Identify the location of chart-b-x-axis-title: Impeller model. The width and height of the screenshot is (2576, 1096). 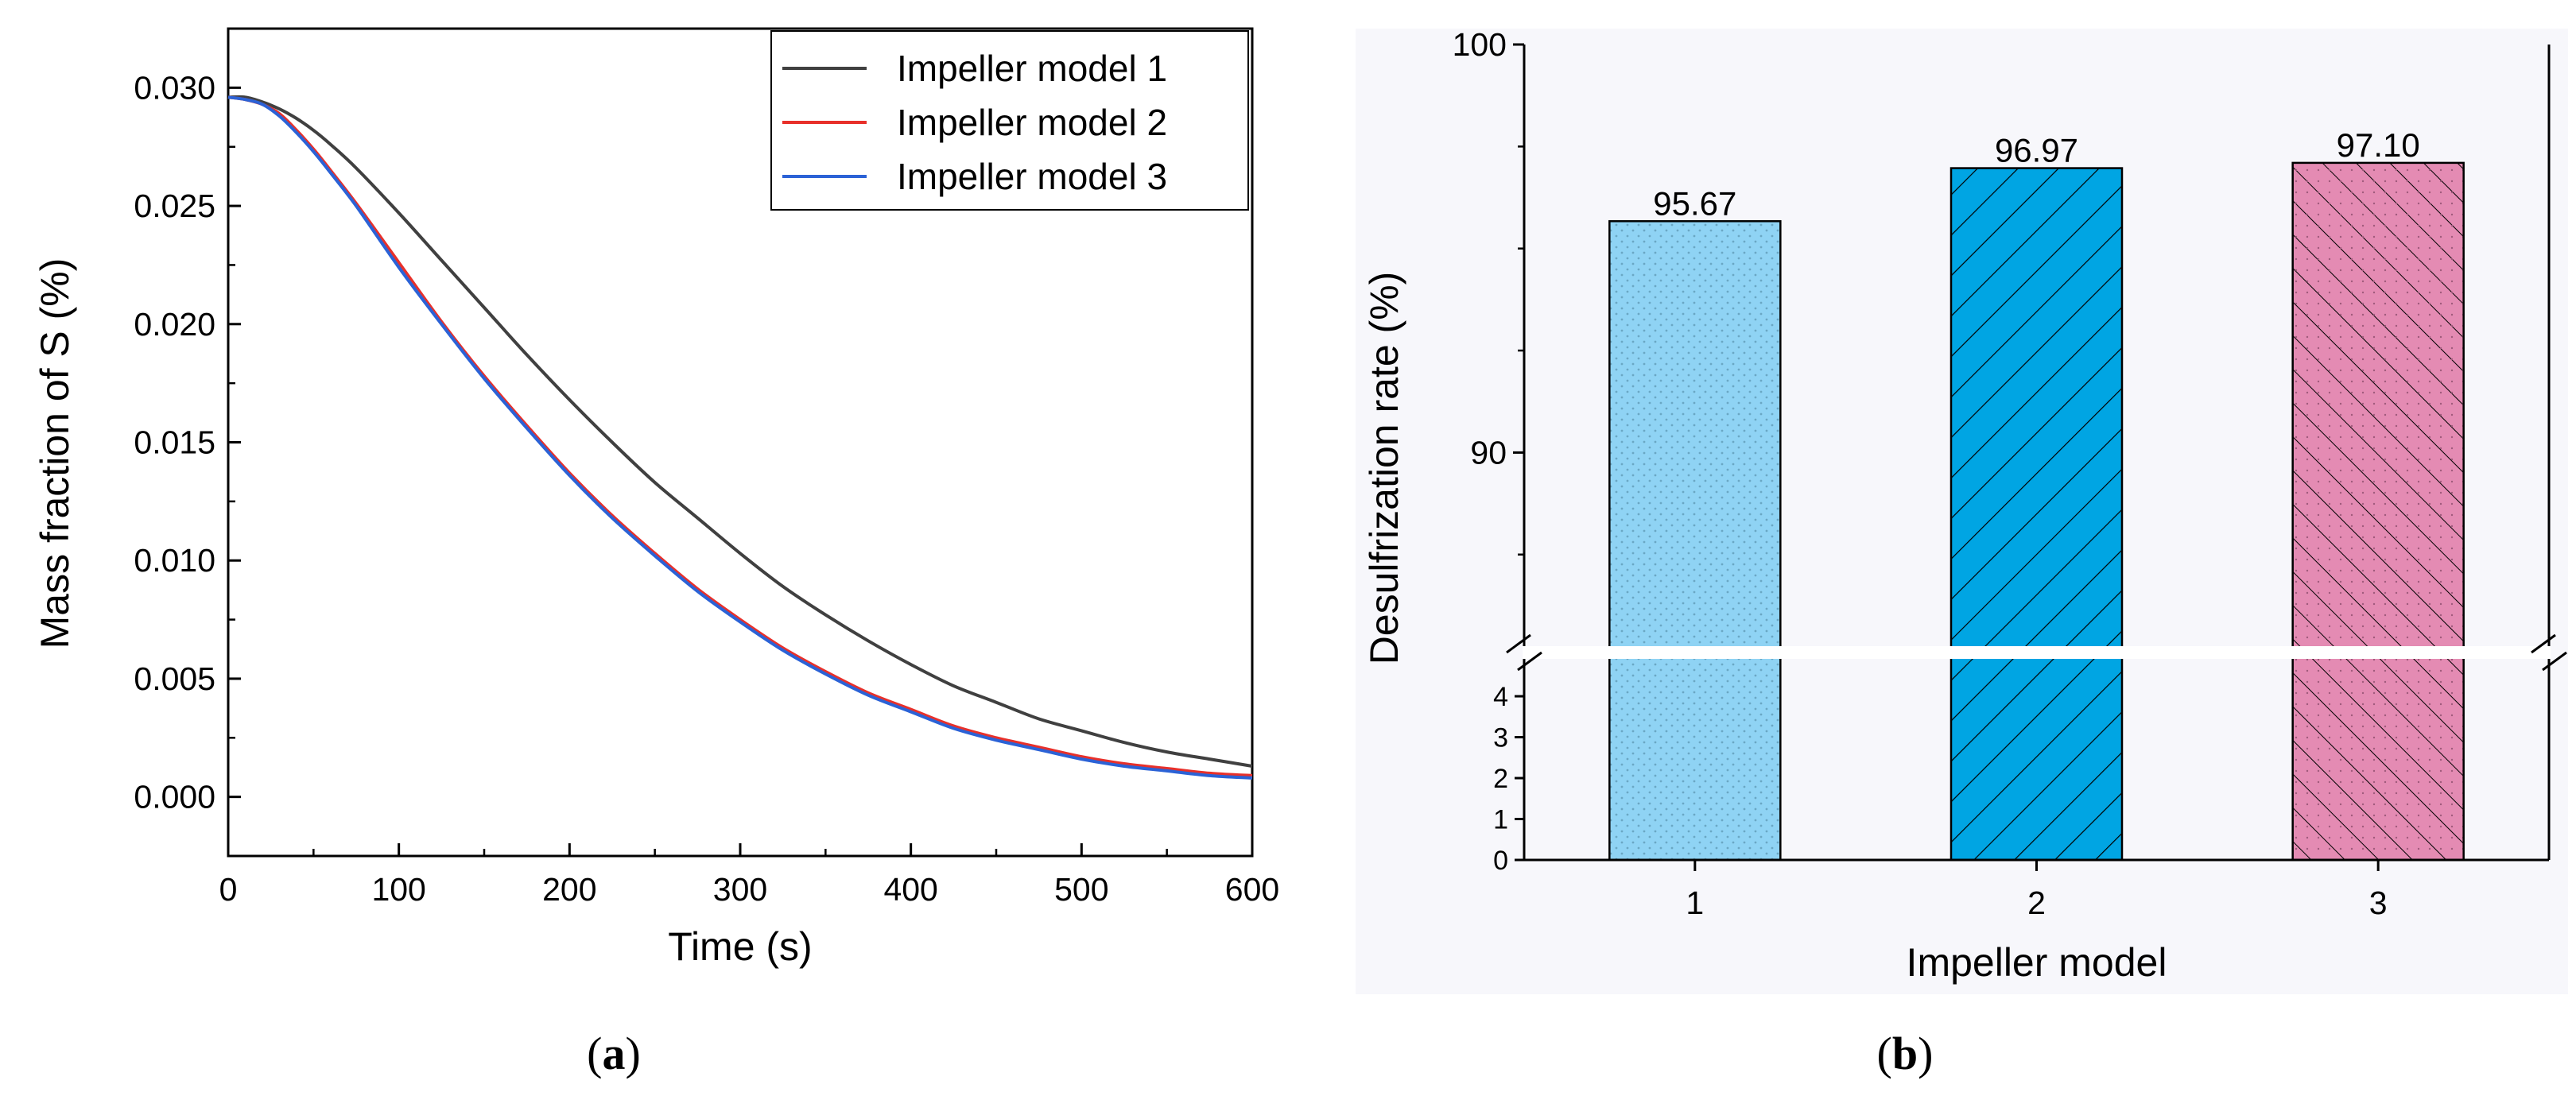
(2037, 962).